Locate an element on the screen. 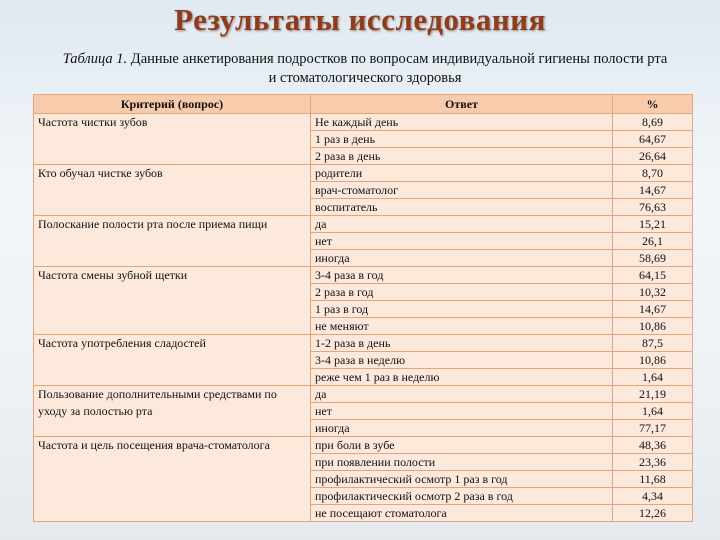 The height and width of the screenshot is (540, 720). table-row: Кто обучал чистке зубов родители 8,70 is located at coordinates (363, 190).